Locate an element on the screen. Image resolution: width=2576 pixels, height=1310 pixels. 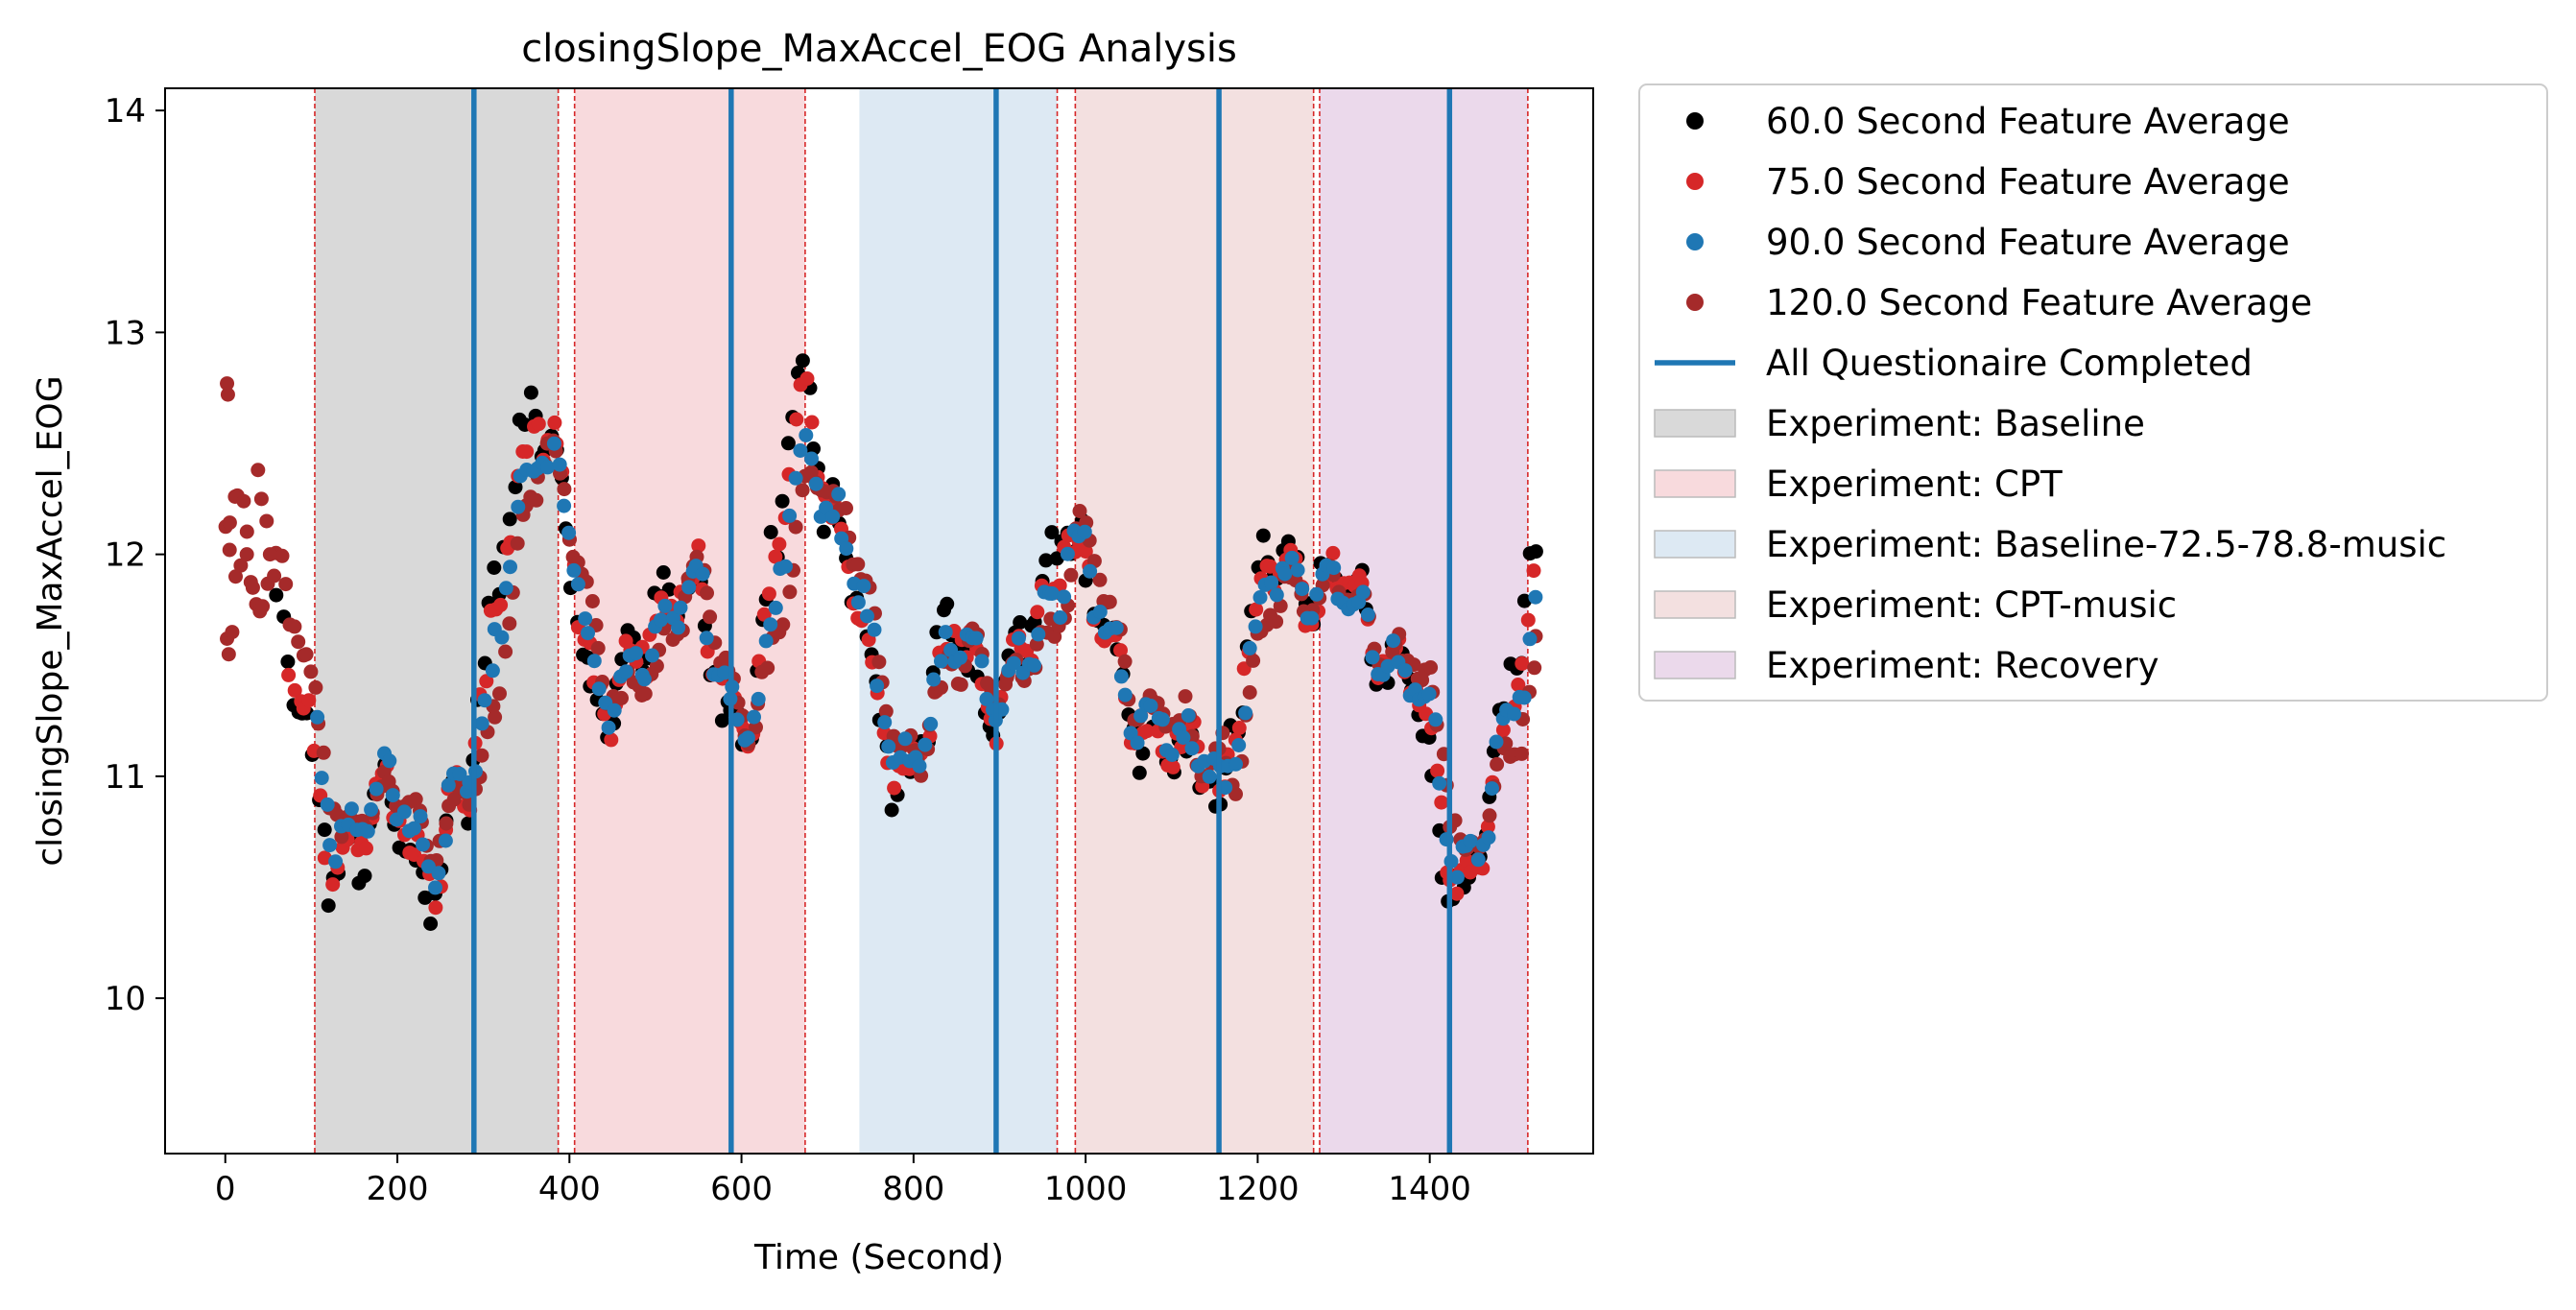
legend-label: Experiment: CPT-music is located at coordinates (1971, 605).